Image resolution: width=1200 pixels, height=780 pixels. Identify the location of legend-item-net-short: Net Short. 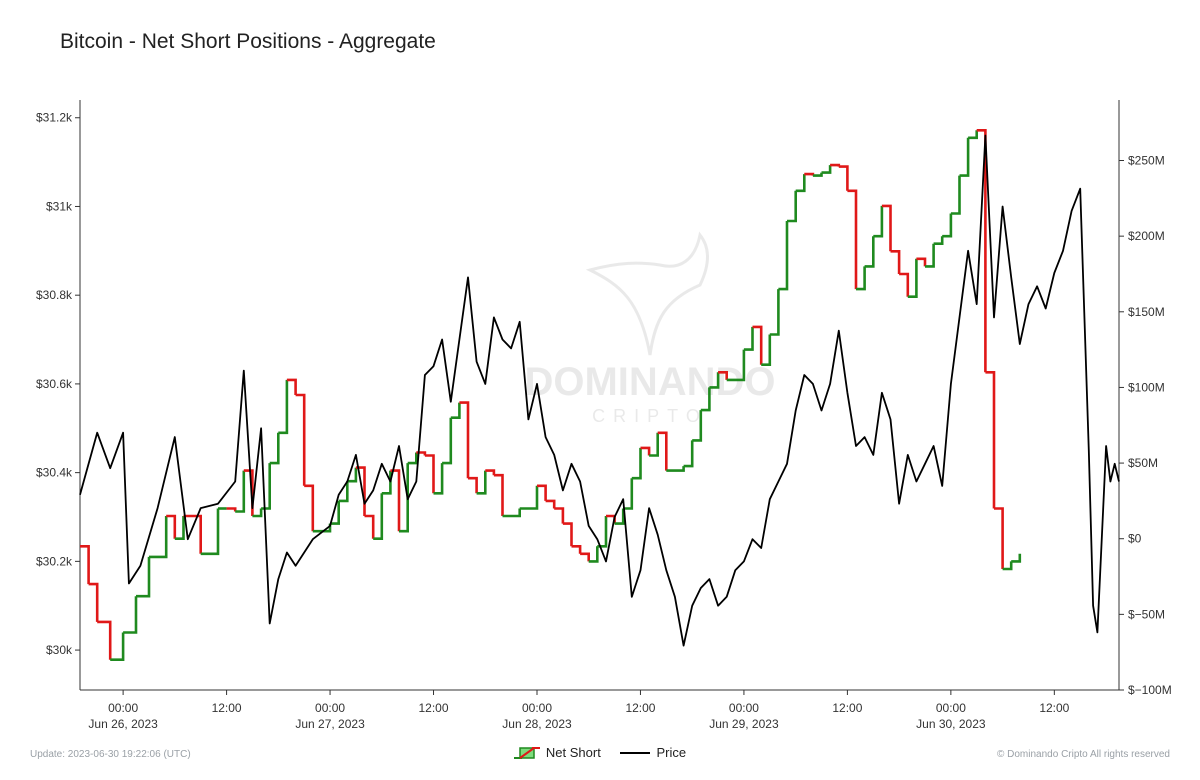
(557, 752).